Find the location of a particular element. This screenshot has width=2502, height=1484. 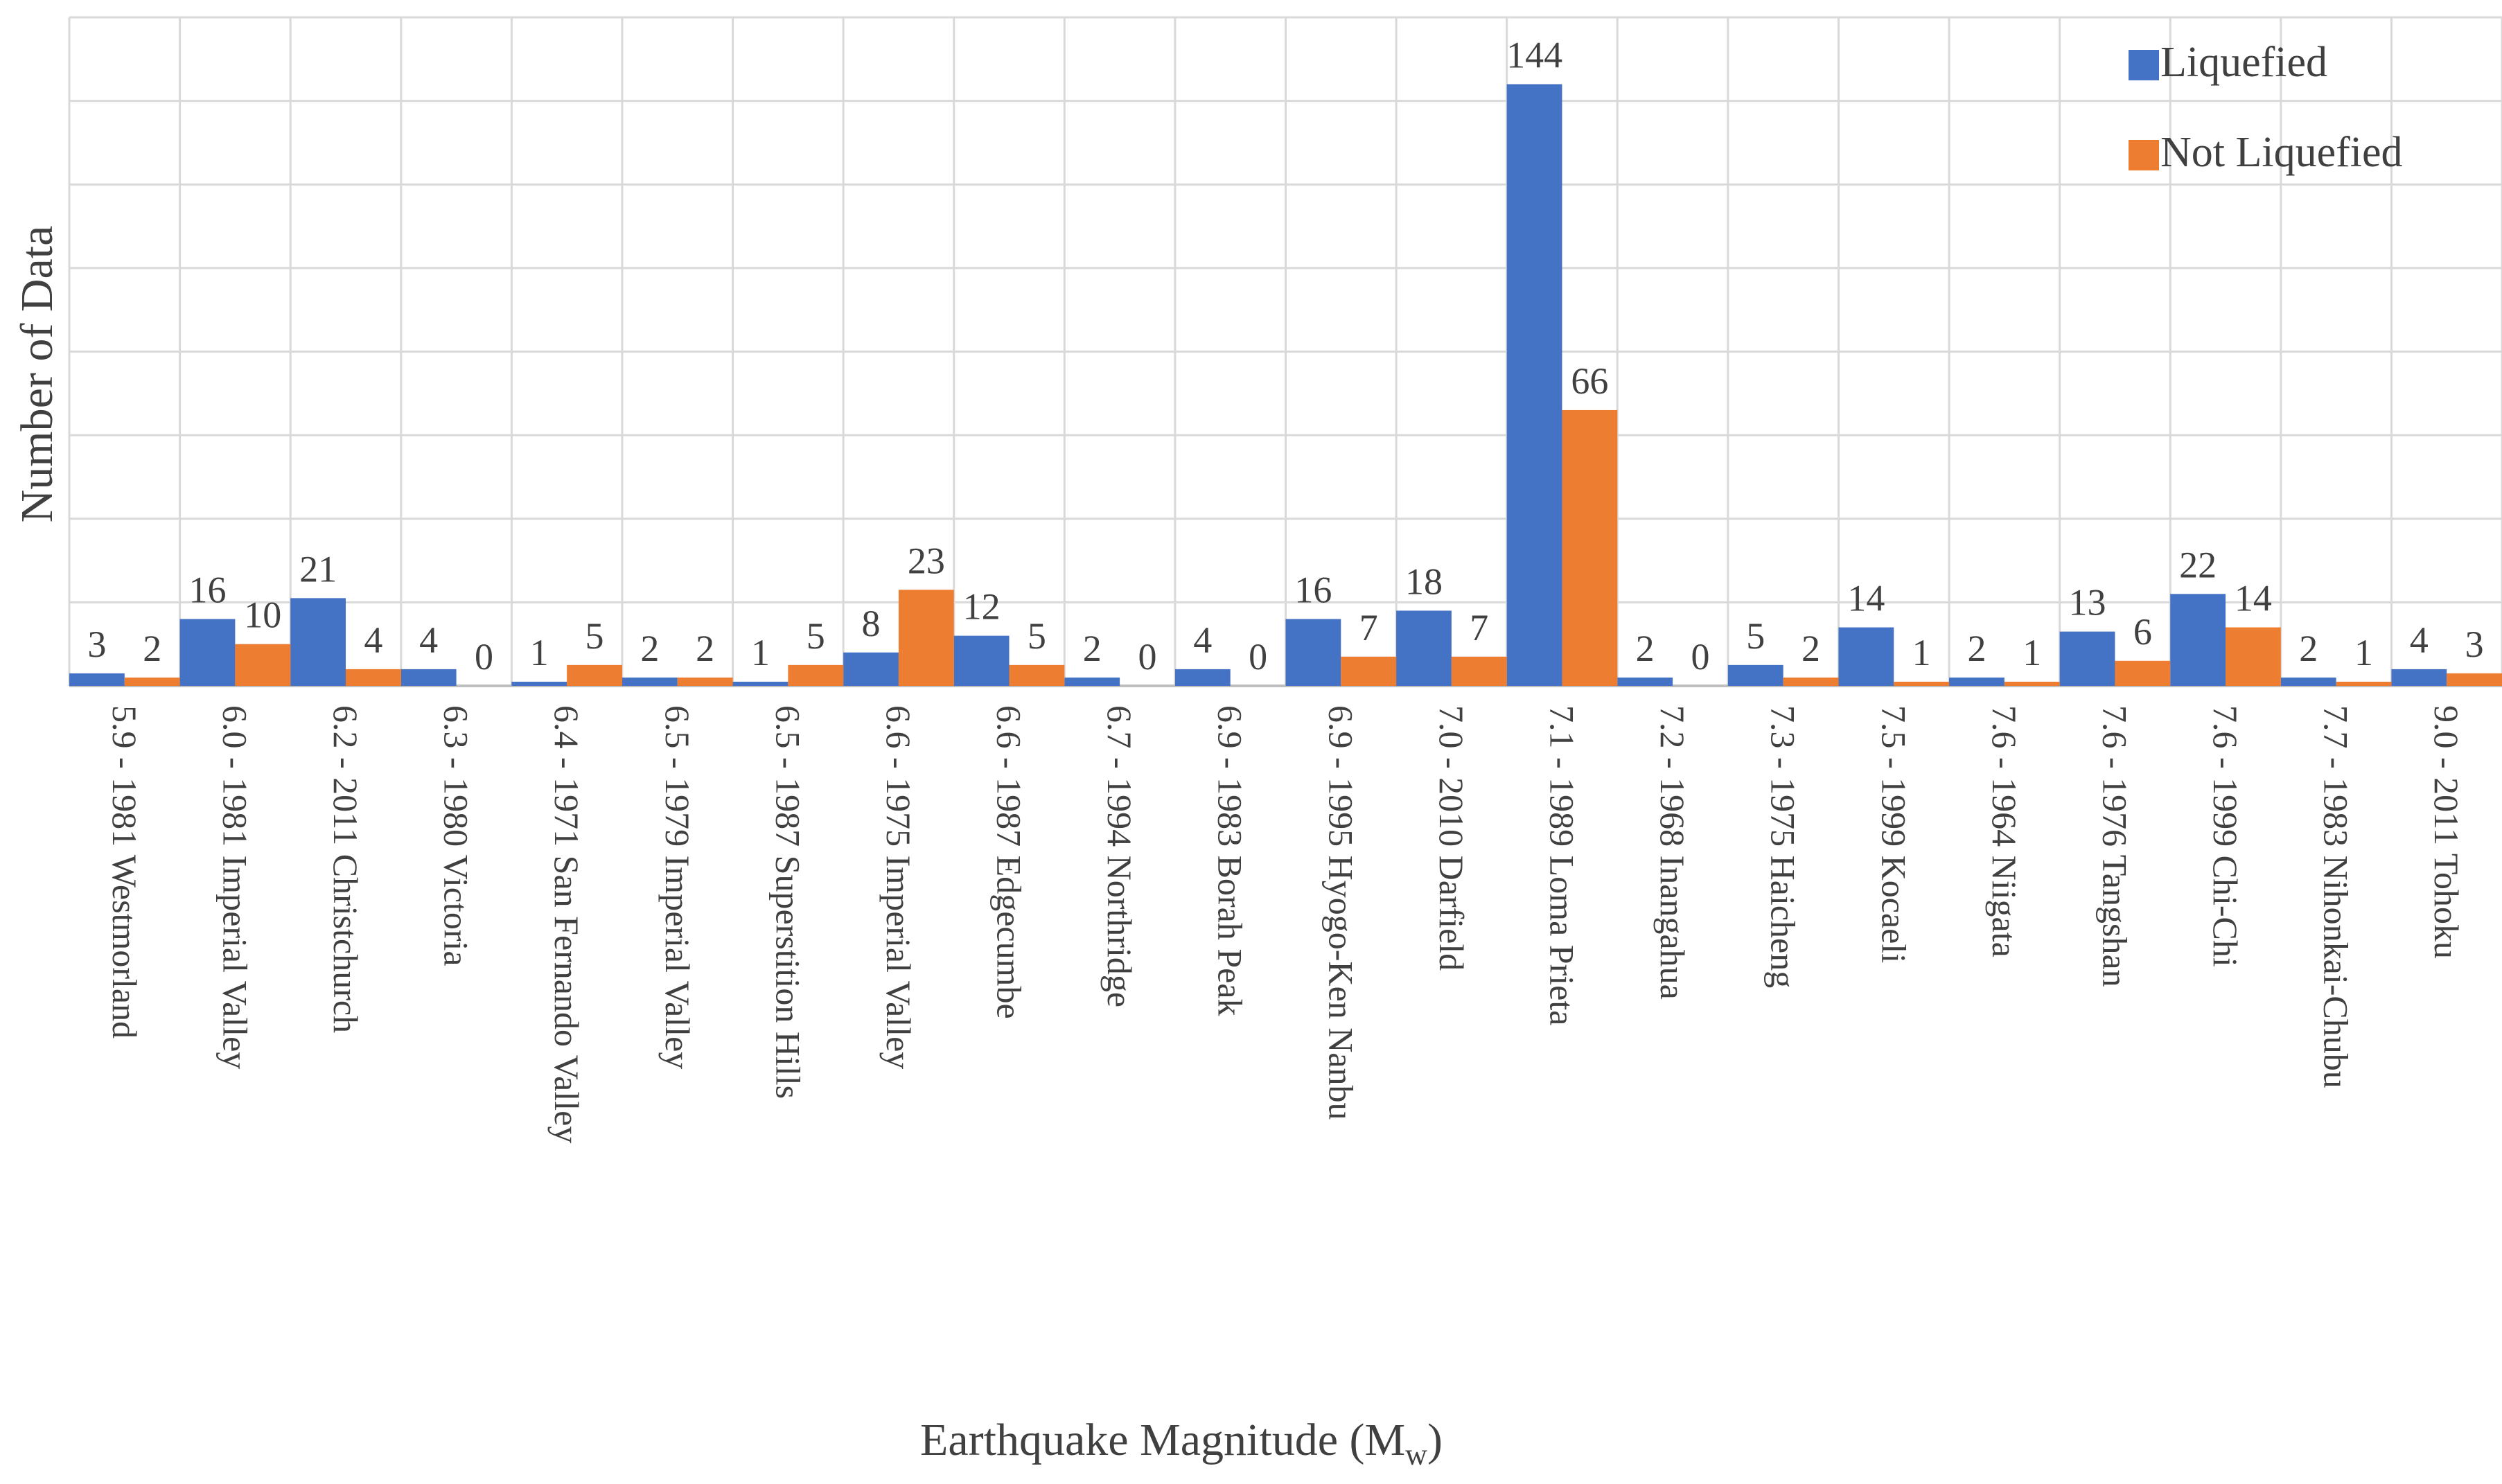

x-axis-title: Earthquake Magnitude (Mw) is located at coordinates (1181, 1443).